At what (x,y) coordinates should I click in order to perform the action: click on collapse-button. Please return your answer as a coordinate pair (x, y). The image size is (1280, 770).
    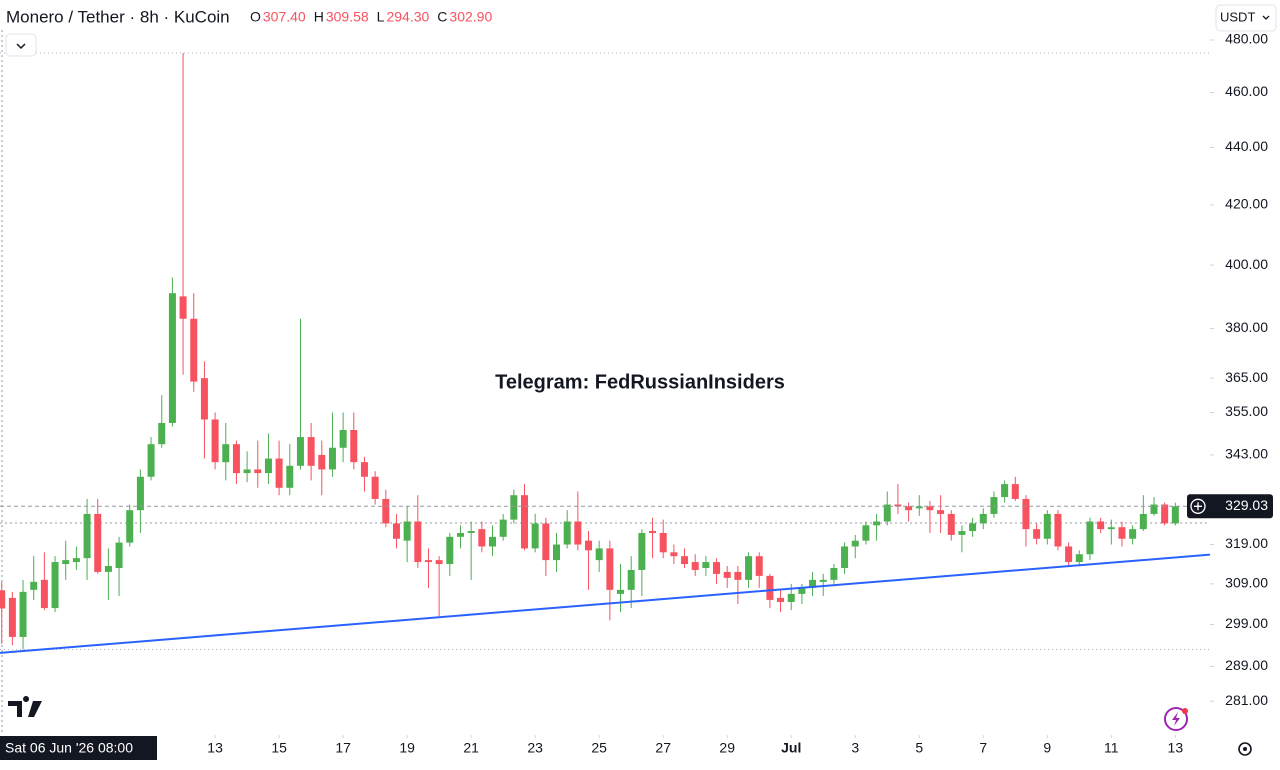
    Looking at the image, I should click on (21, 45).